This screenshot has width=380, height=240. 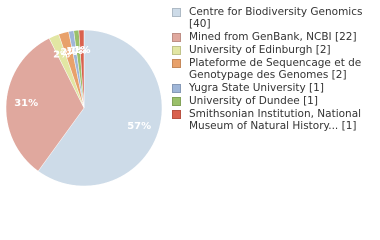 I want to click on legend-label: Yugra State University [1], so click(x=256, y=88).